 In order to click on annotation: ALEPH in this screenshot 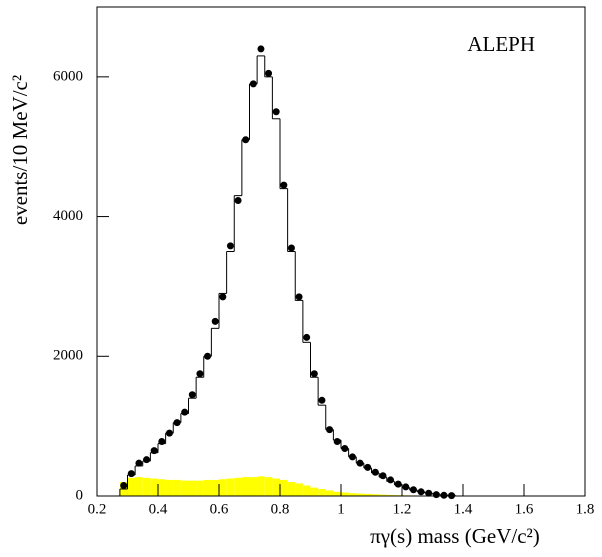, I will do `click(501, 44)`.